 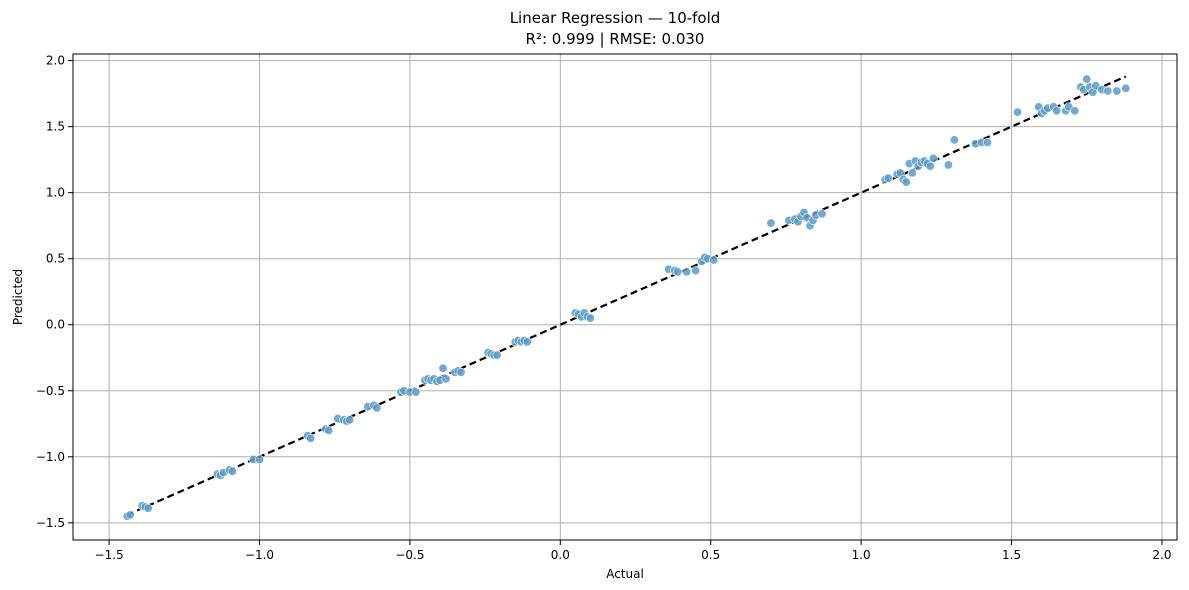 I want to click on x-tick-label: 1.5, so click(x=1011, y=555).